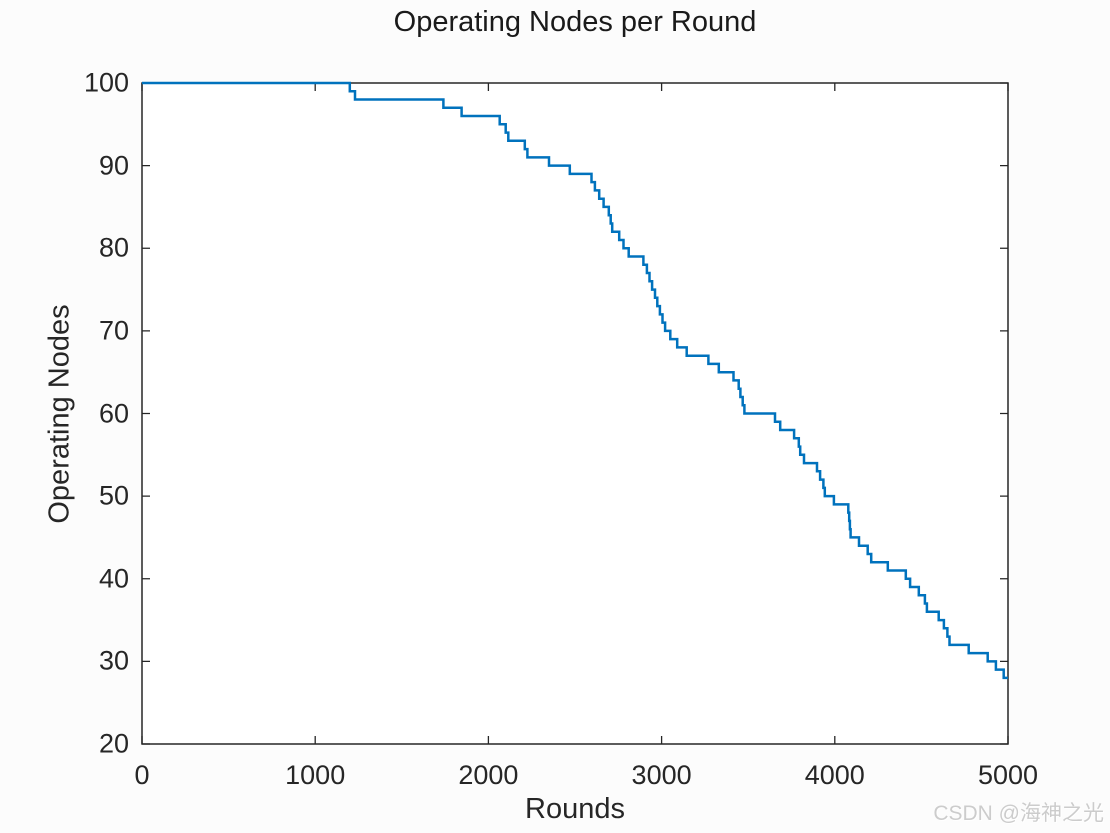 The width and height of the screenshot is (1110, 833). What do you see at coordinates (113, 330) in the screenshot?
I see `y-tick-label: 70` at bounding box center [113, 330].